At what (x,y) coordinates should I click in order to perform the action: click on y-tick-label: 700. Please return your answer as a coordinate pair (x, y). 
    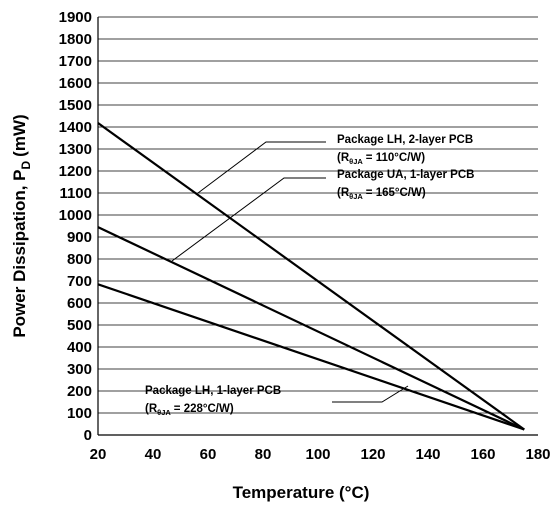
    Looking at the image, I should click on (79, 281).